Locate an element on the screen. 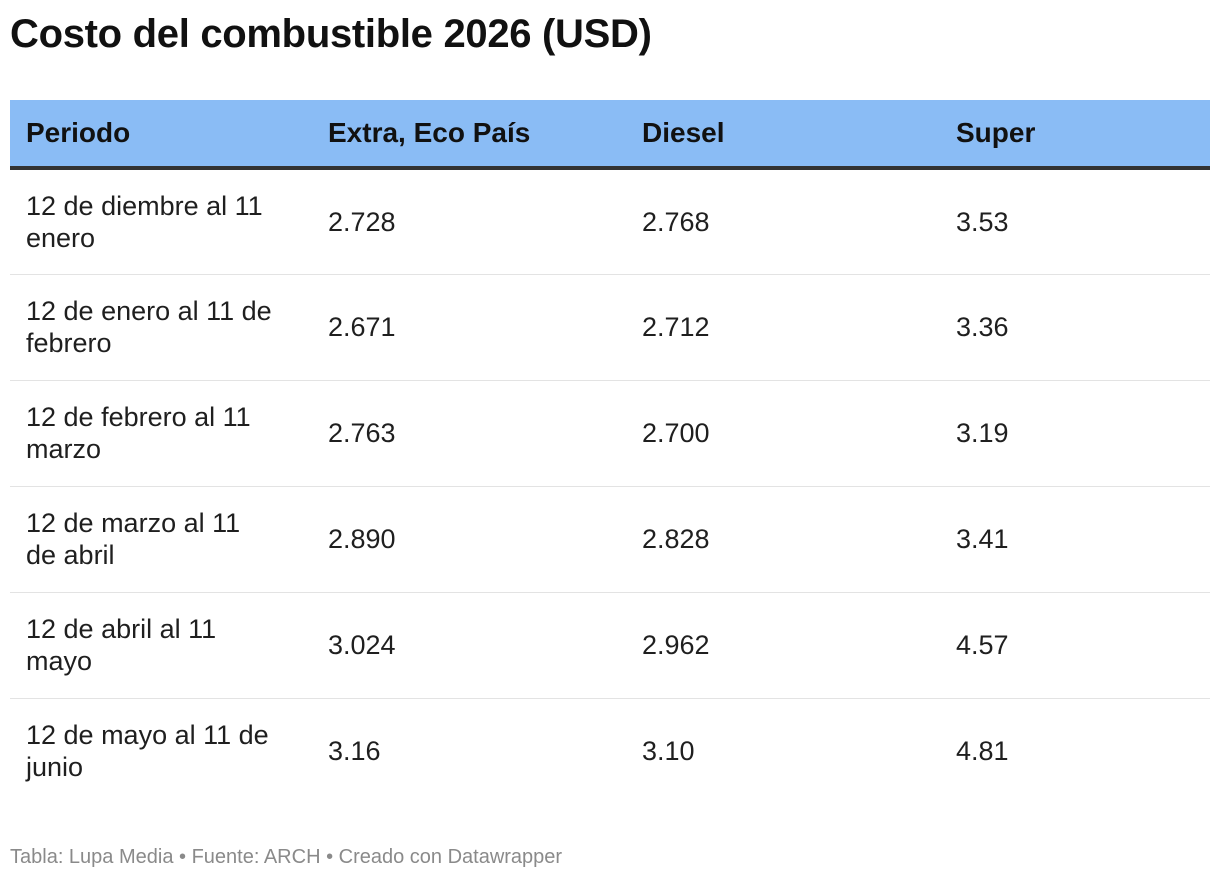  cell-diesel: 2.828 is located at coordinates (783, 539).